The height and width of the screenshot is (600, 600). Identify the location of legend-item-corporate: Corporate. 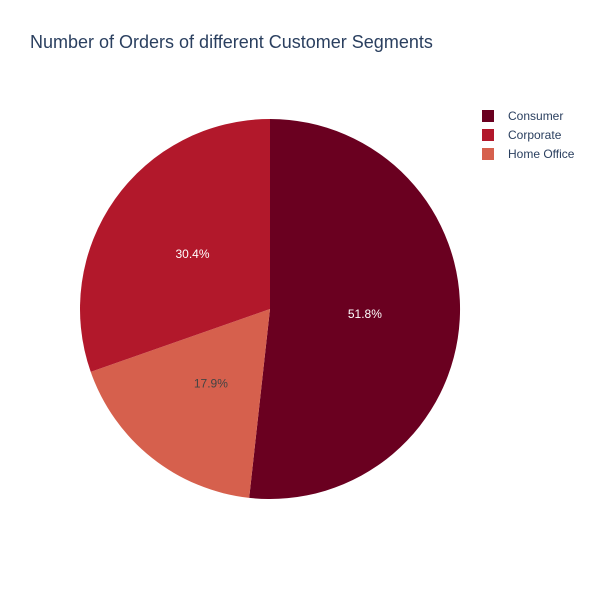
(528, 134).